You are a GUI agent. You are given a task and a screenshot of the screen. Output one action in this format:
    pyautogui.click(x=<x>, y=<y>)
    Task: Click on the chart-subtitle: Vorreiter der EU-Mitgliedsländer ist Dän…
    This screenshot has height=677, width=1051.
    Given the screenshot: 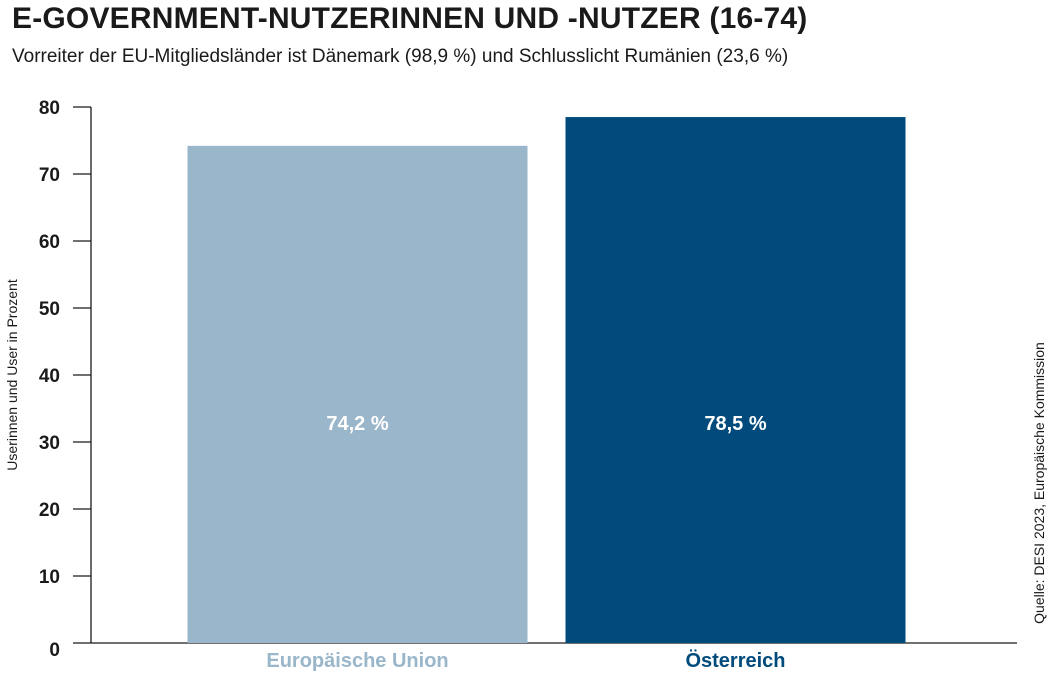 What is the action you would take?
    pyautogui.click(x=400, y=56)
    